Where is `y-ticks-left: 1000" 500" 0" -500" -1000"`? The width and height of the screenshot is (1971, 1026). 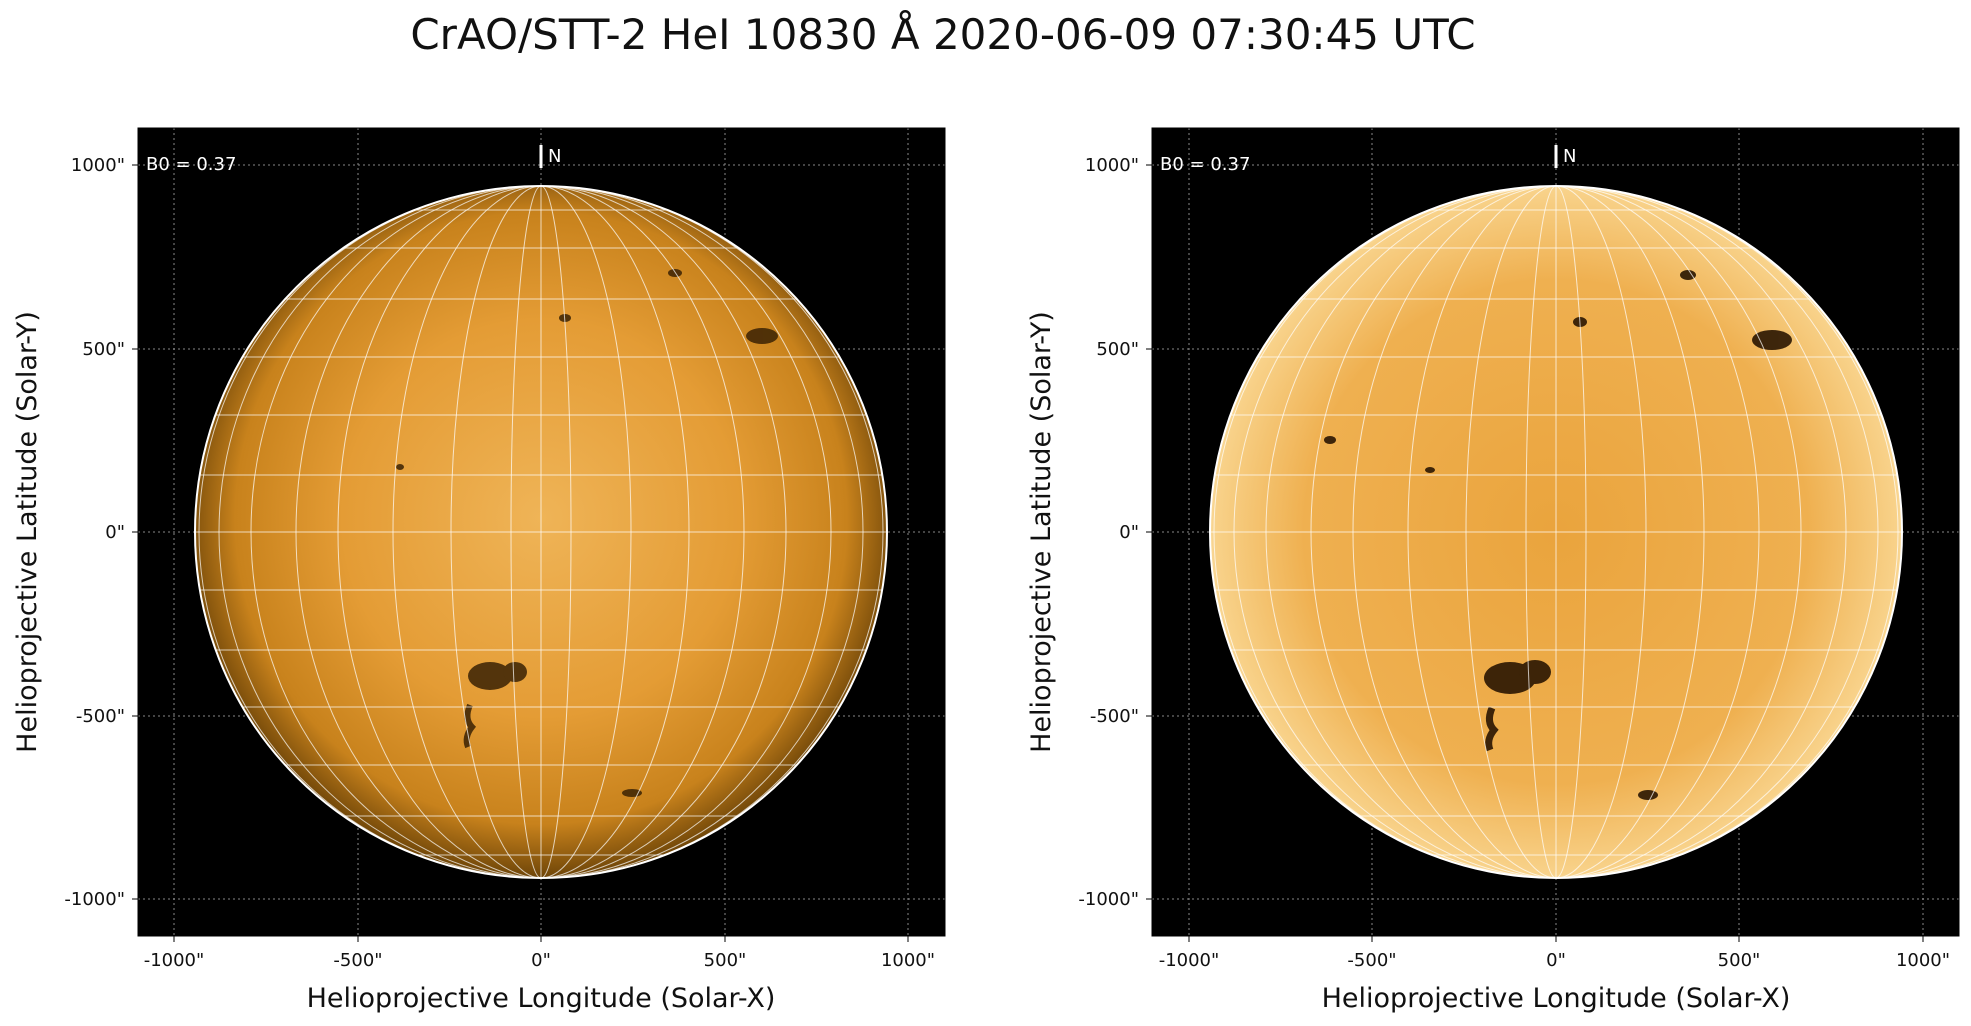
y-ticks-left: 1000" 500" 0" -500" -1000" is located at coordinates (94, 532).